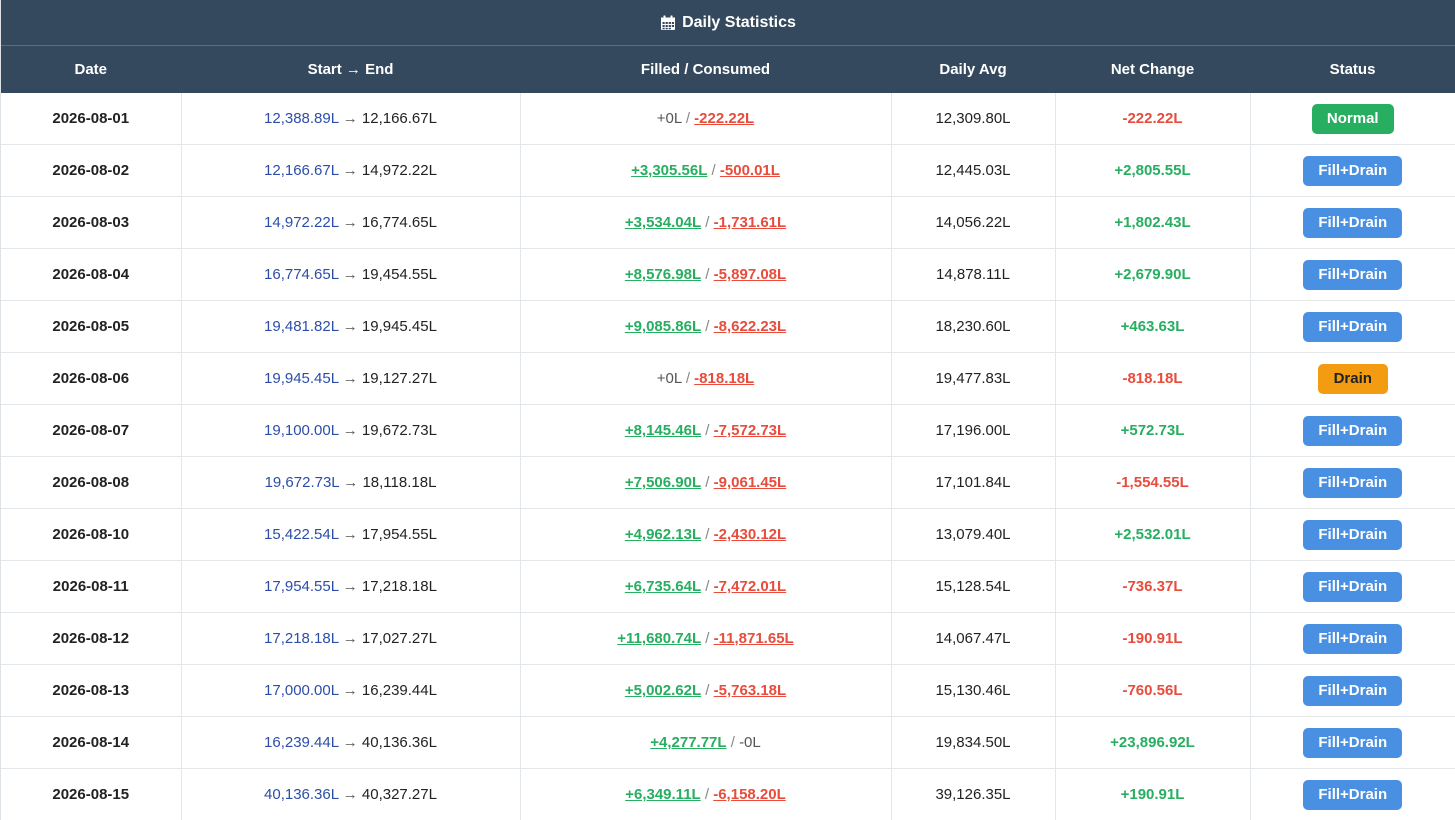 The image size is (1455, 820). I want to click on filled-value: +9,085.86L, so click(663, 326).